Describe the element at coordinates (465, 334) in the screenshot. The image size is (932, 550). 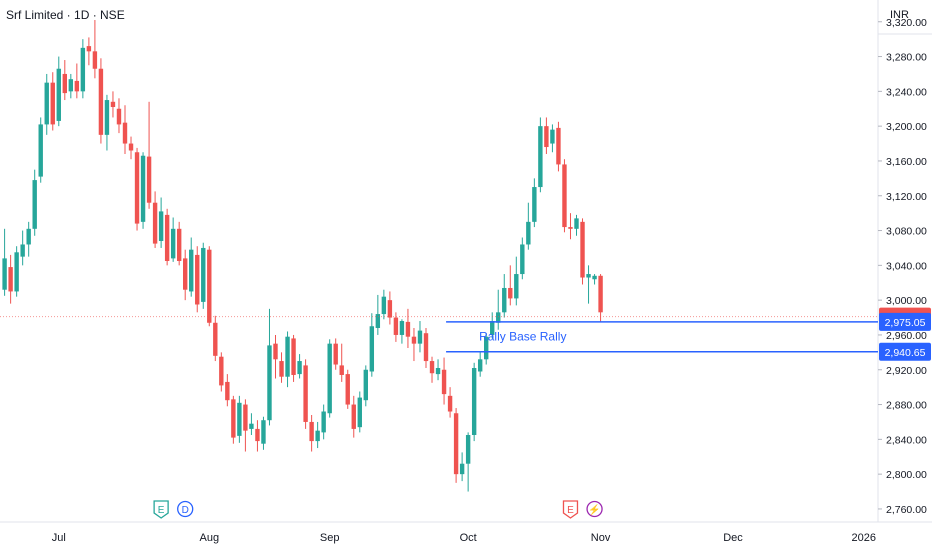
I see `price-lines: 2,981.102,975.05 2,940.65 Rally Base Rally` at that location.